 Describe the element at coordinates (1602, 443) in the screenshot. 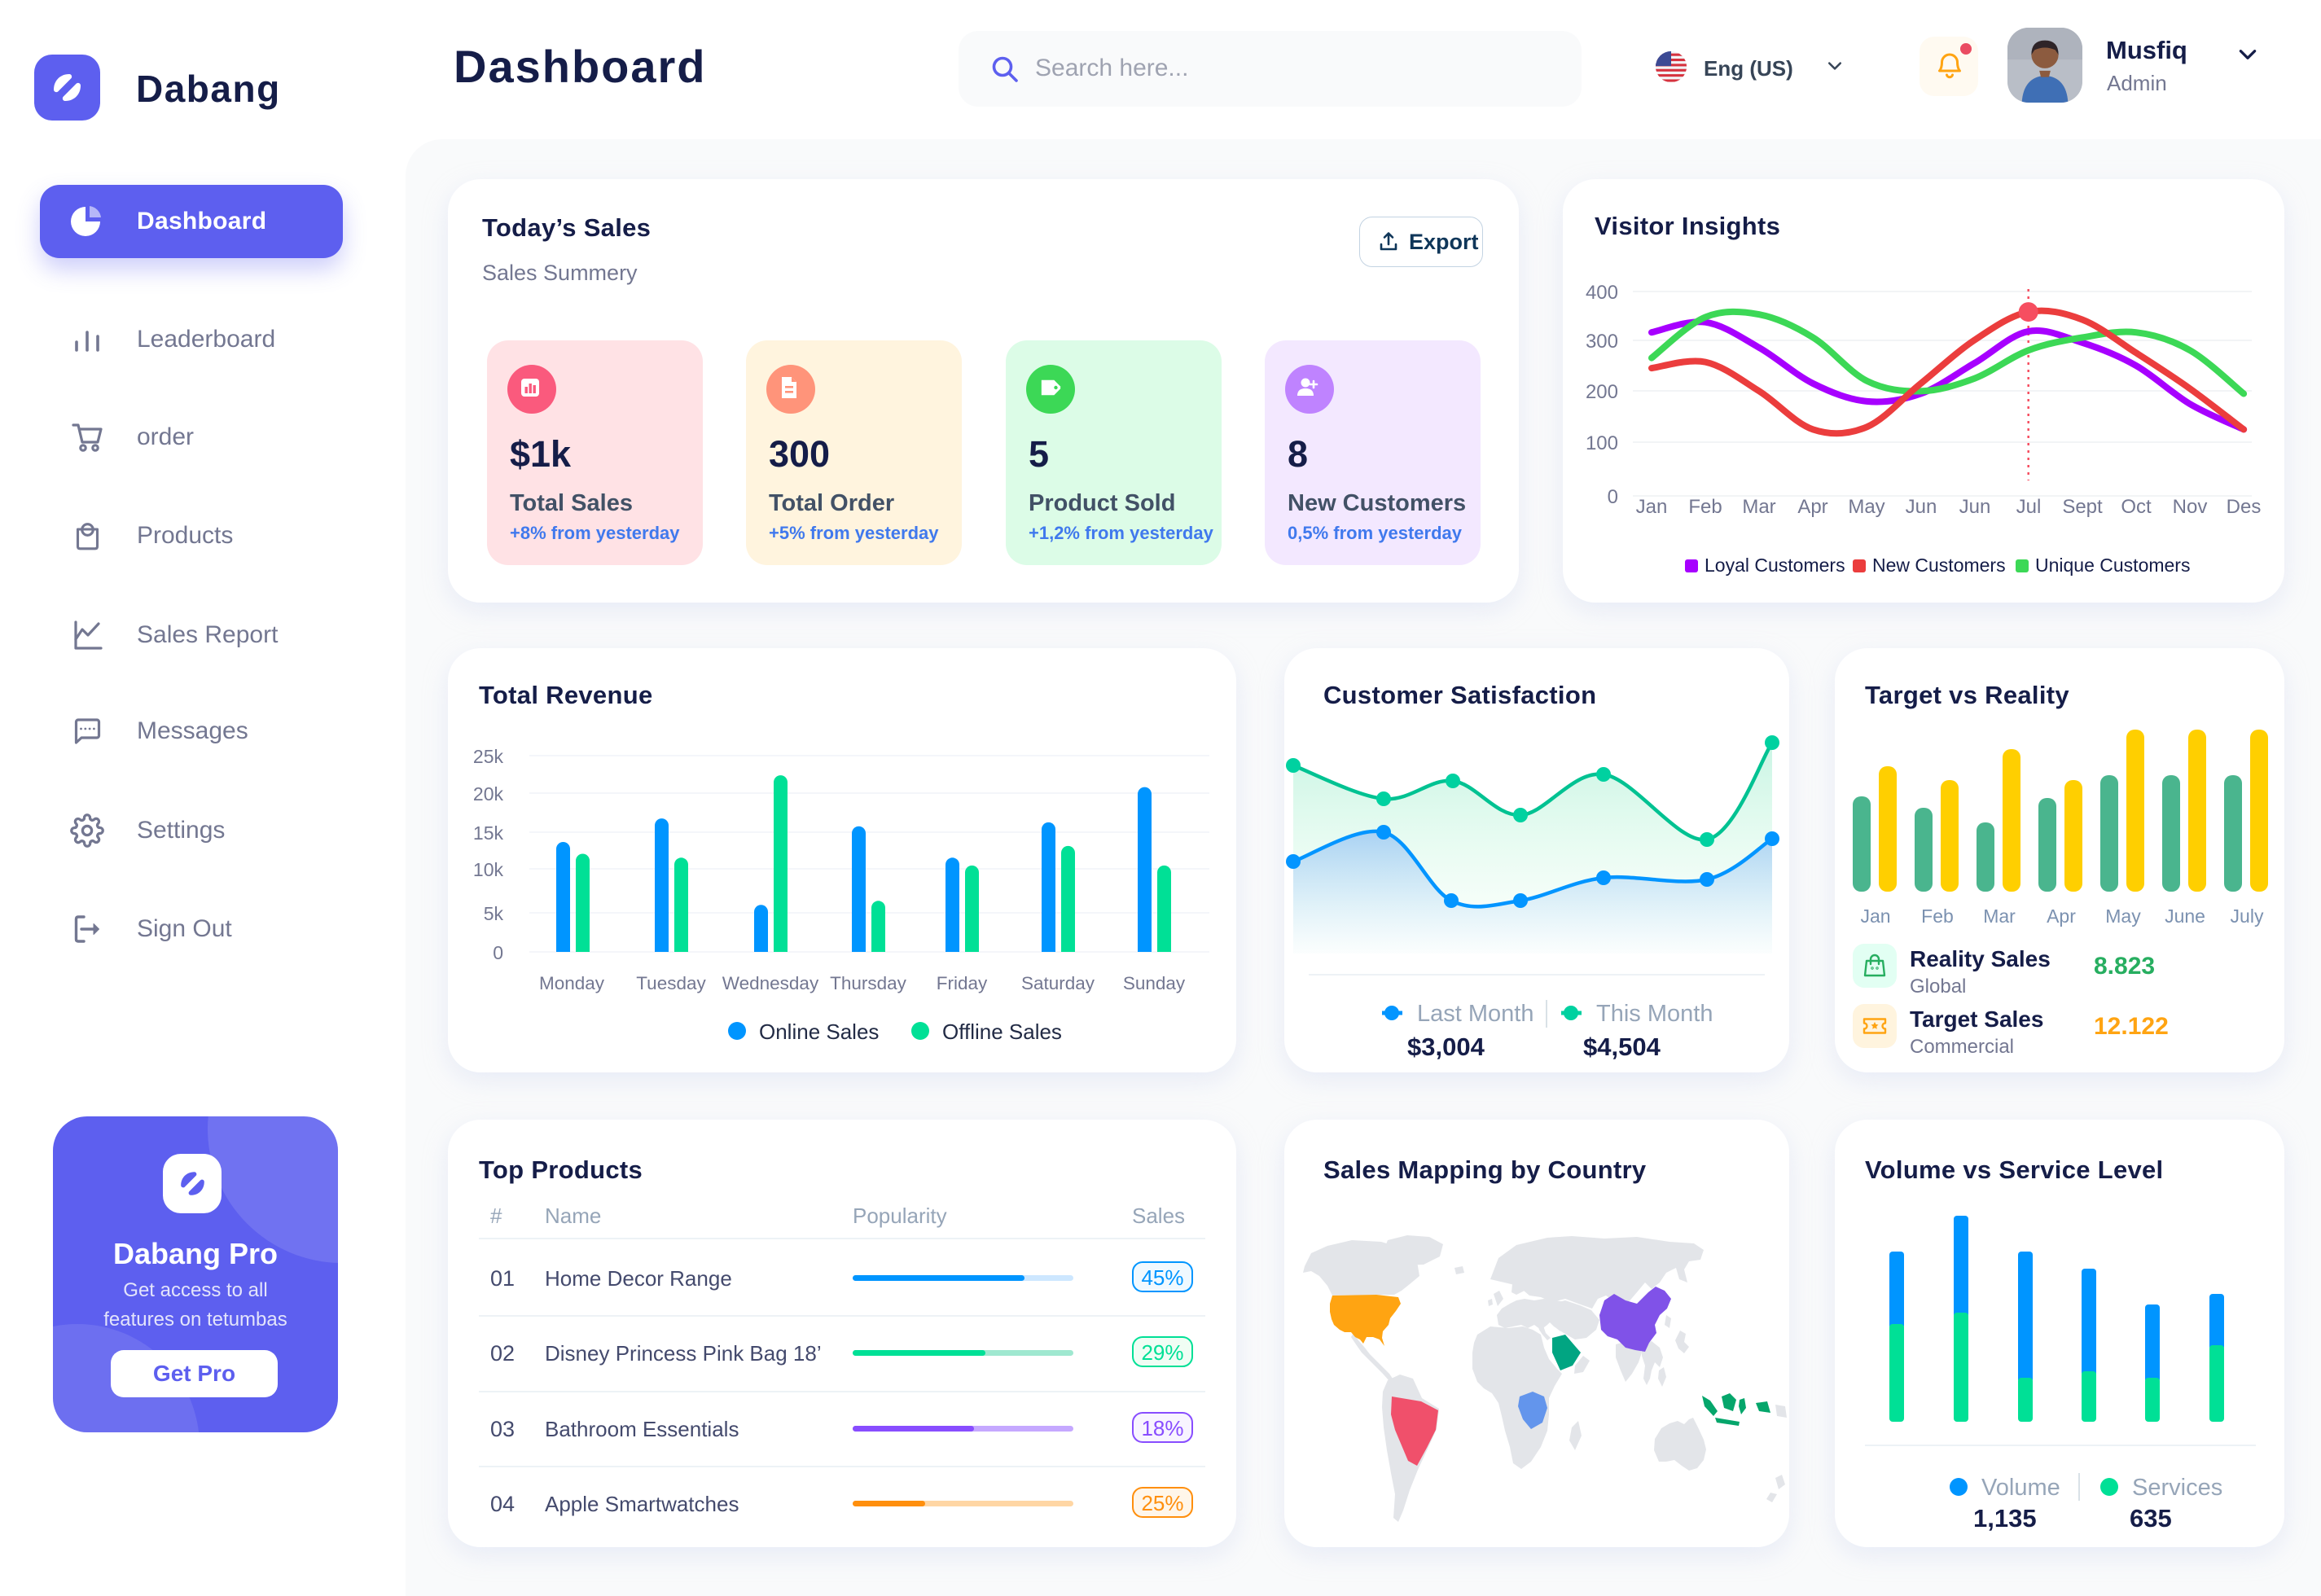

I see `svg-text: 100` at that location.